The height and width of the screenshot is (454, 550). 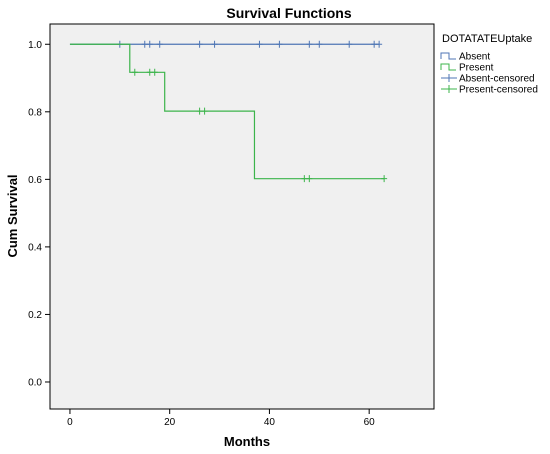 I want to click on legend-label: Absent, so click(x=474, y=57).